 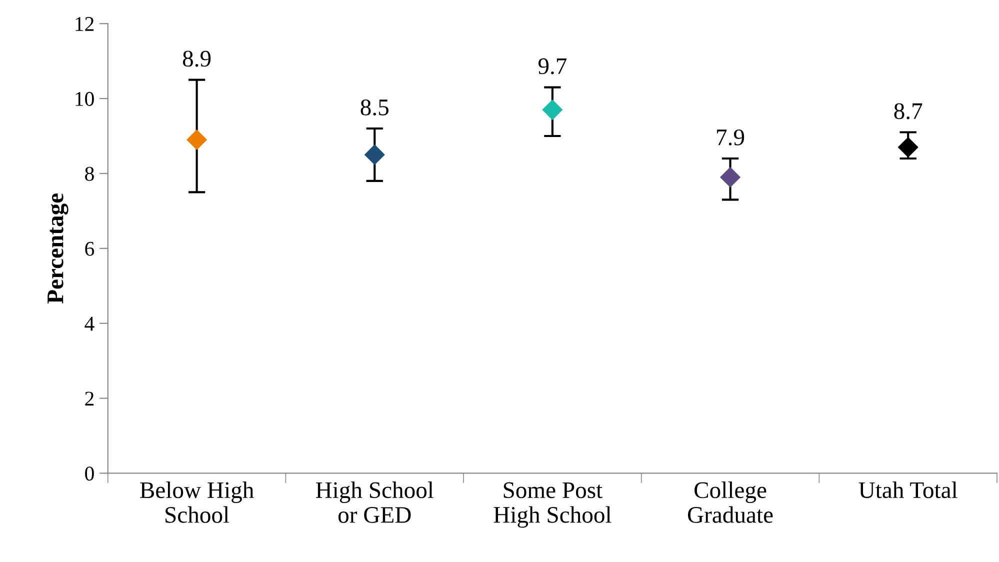 What do you see at coordinates (908, 490) in the screenshot?
I see `x-tick-label: Utah Total` at bounding box center [908, 490].